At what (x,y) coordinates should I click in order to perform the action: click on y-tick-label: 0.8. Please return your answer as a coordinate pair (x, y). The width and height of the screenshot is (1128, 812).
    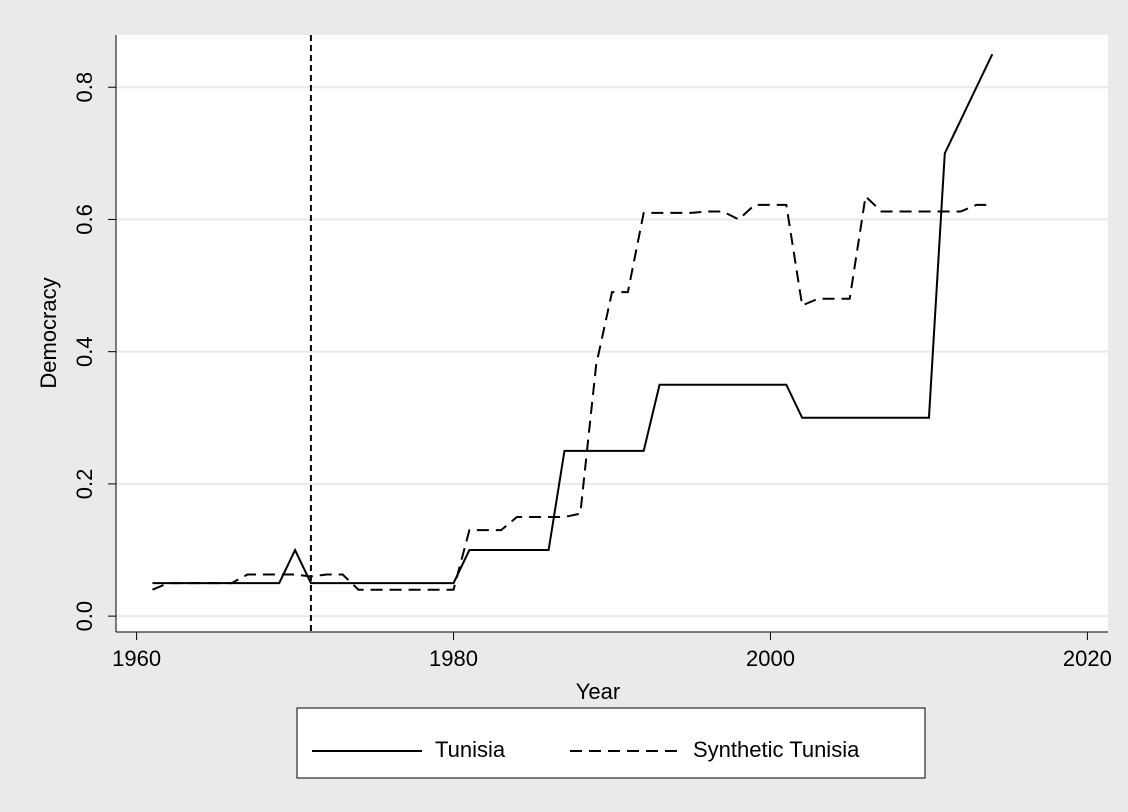
    Looking at the image, I should click on (84, 87).